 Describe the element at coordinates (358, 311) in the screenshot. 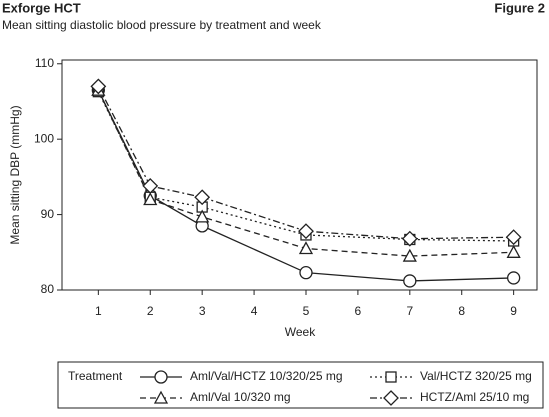

I see `x-tick-label: 6` at that location.